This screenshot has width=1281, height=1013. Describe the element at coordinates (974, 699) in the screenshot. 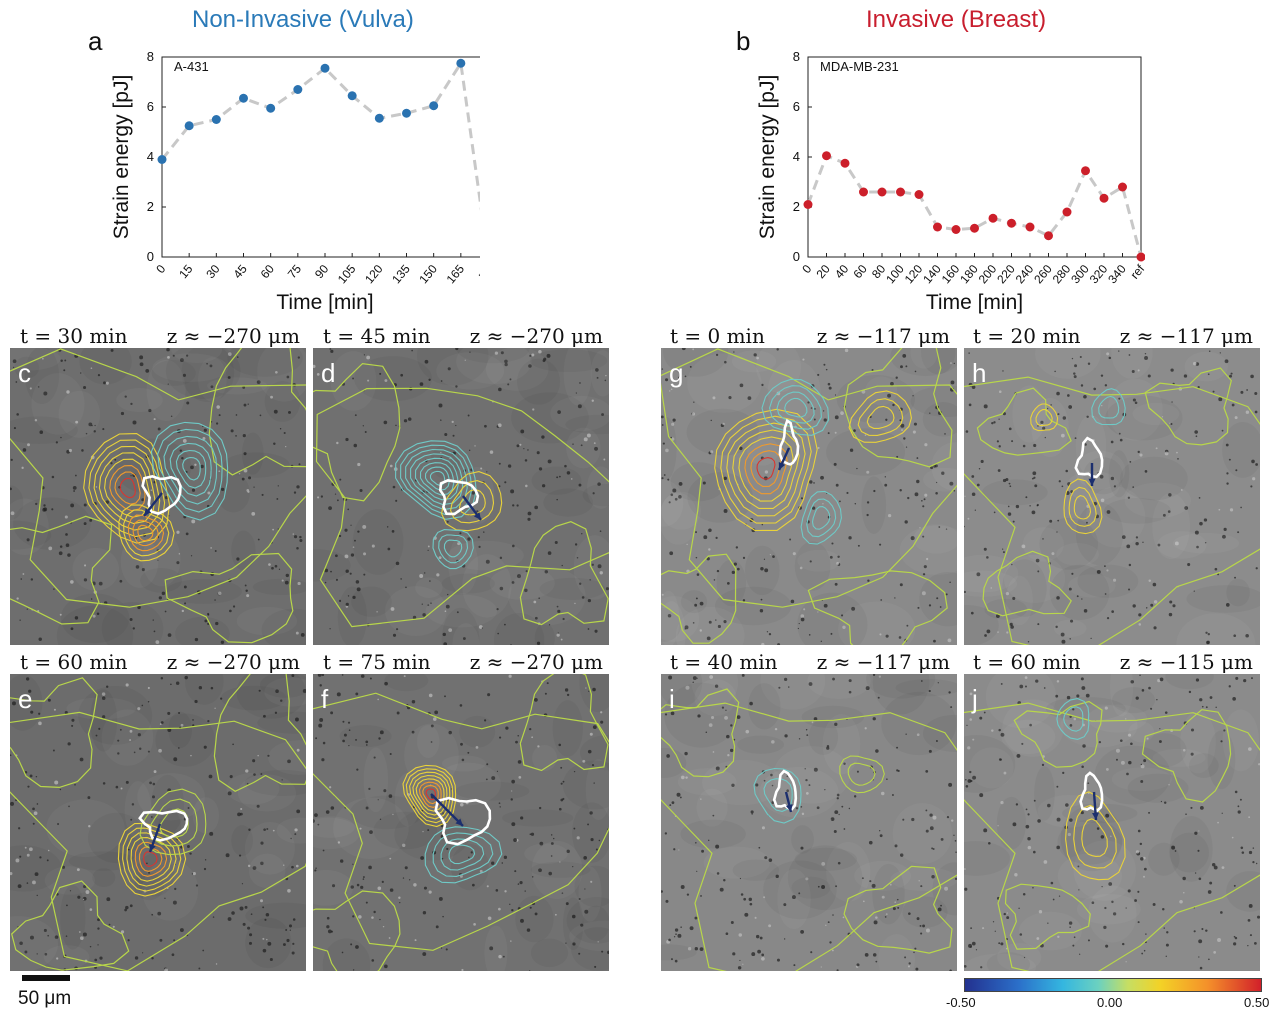

I see `panel-letter: j` at that location.